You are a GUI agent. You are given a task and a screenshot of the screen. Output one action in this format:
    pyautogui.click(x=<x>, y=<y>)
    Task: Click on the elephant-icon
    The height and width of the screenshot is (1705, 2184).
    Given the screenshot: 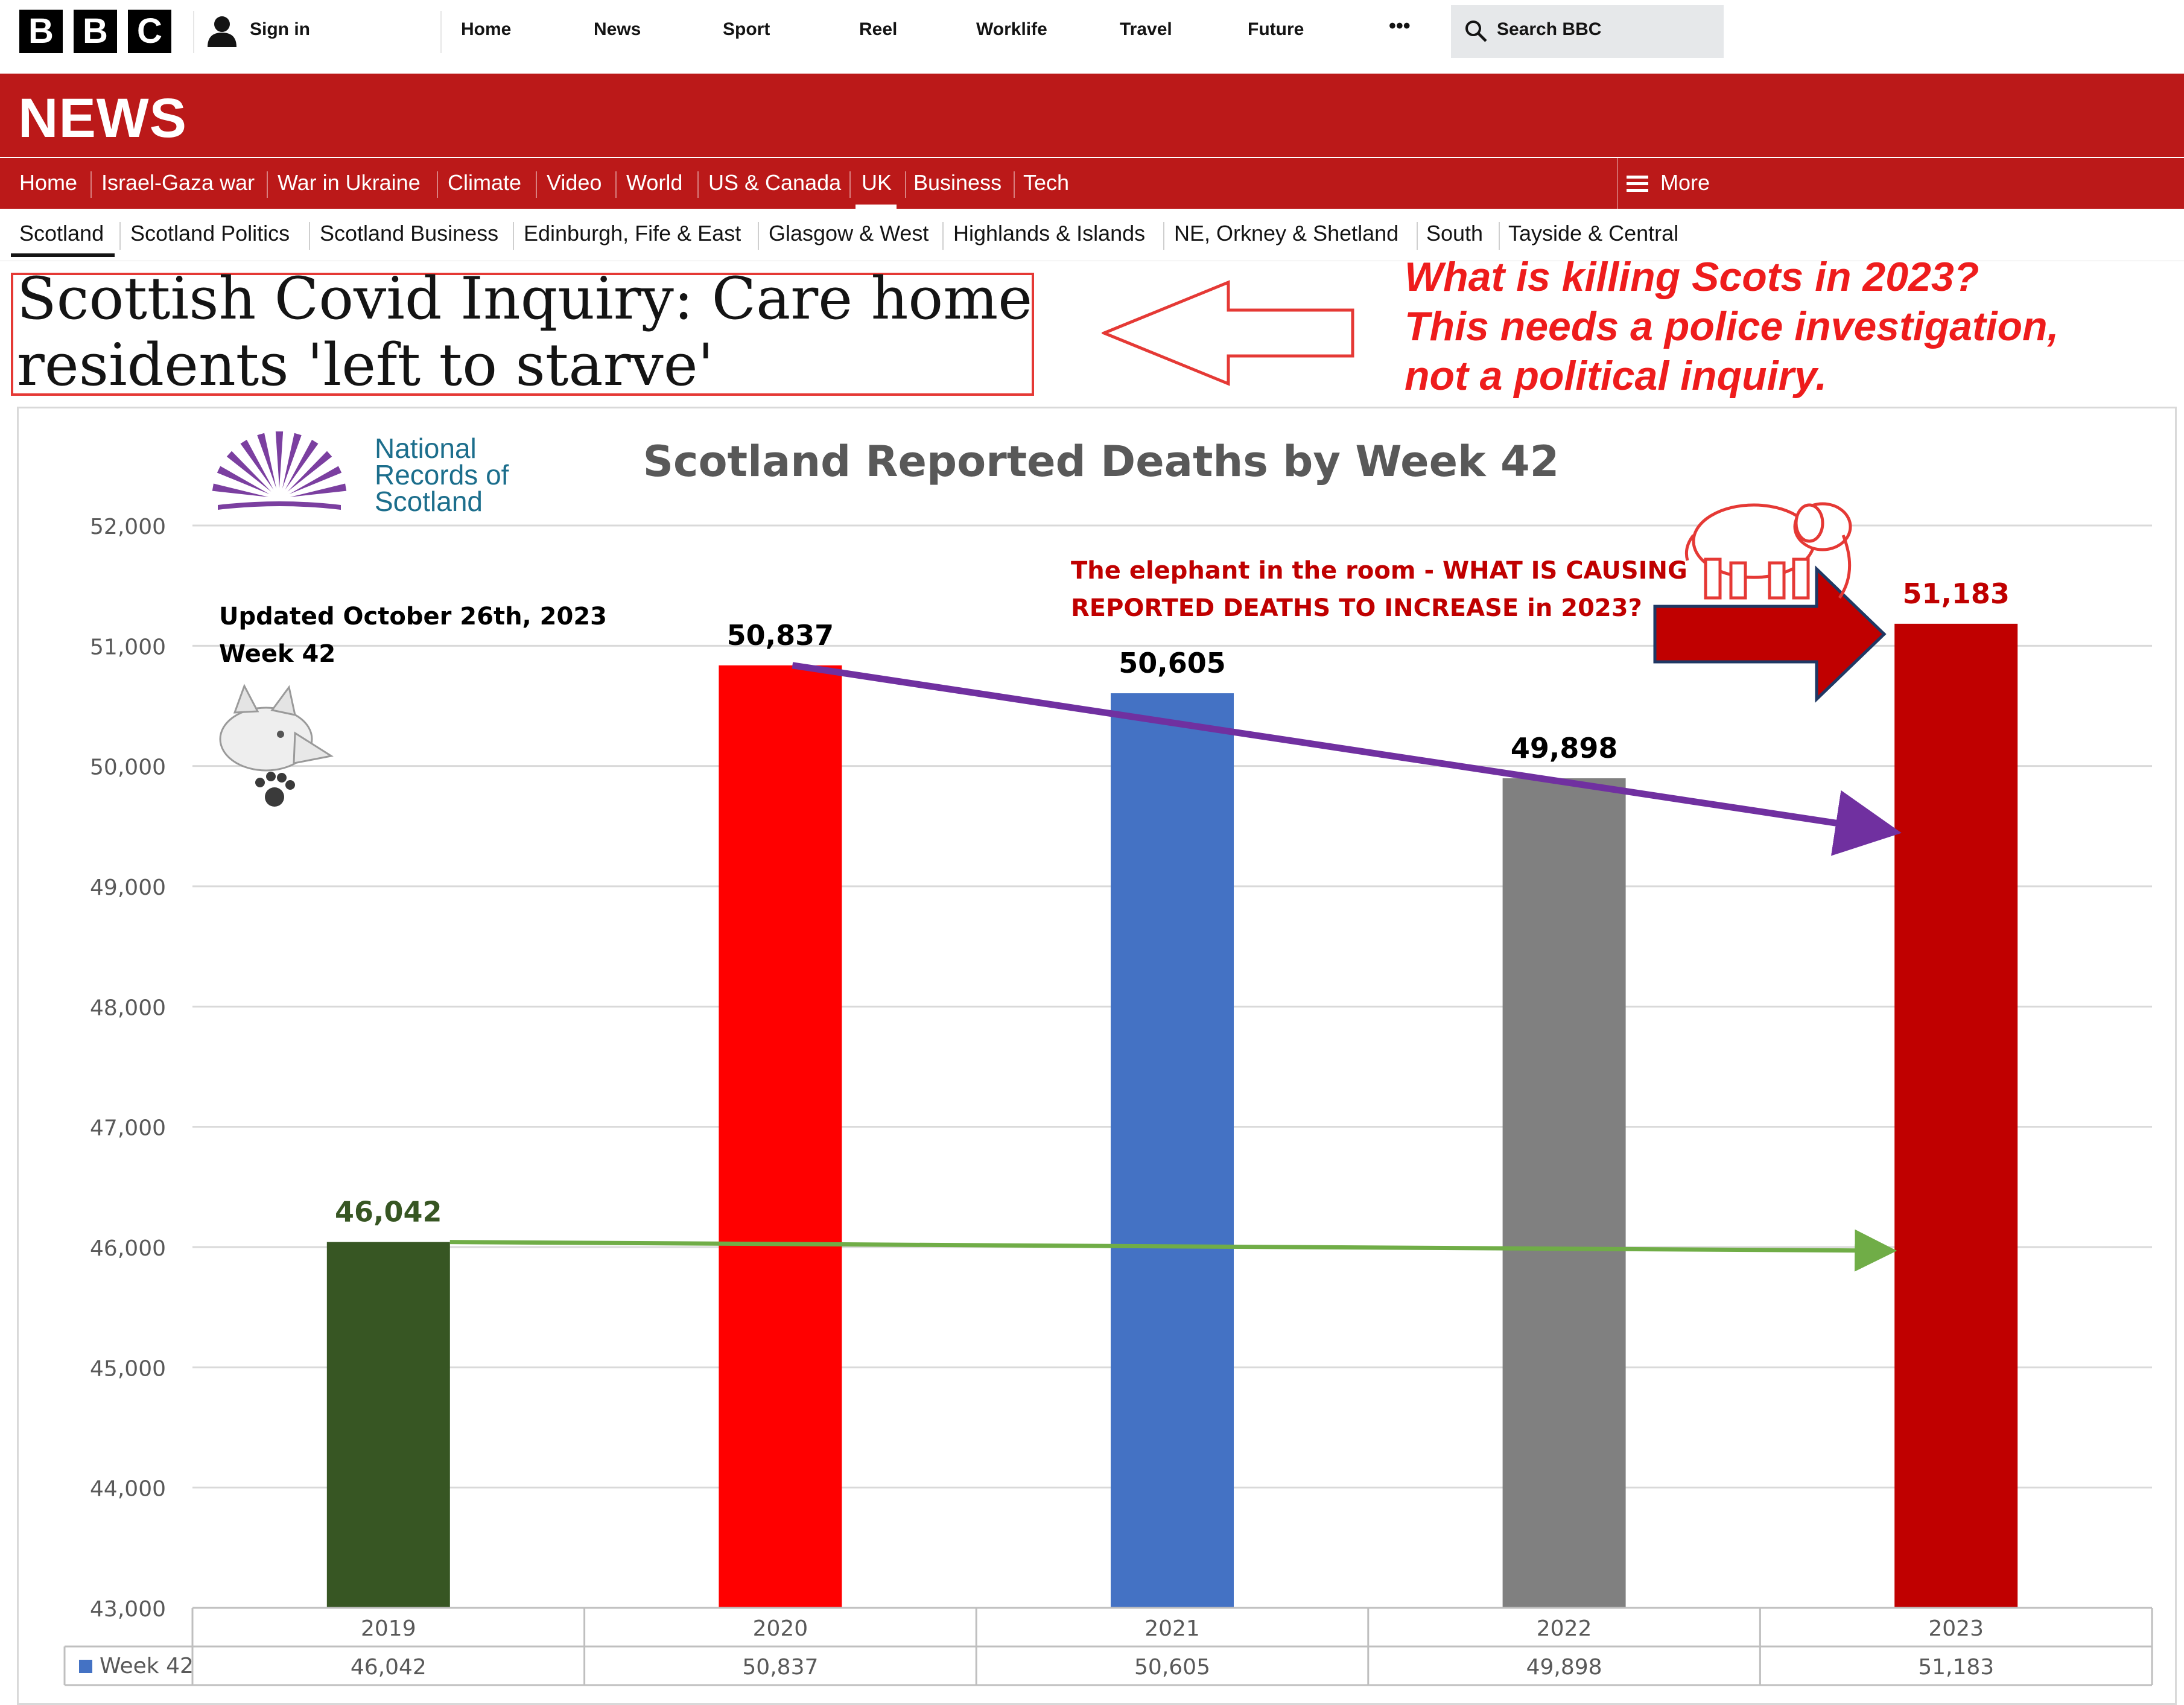 What is the action you would take?
    pyautogui.click(x=1768, y=551)
    